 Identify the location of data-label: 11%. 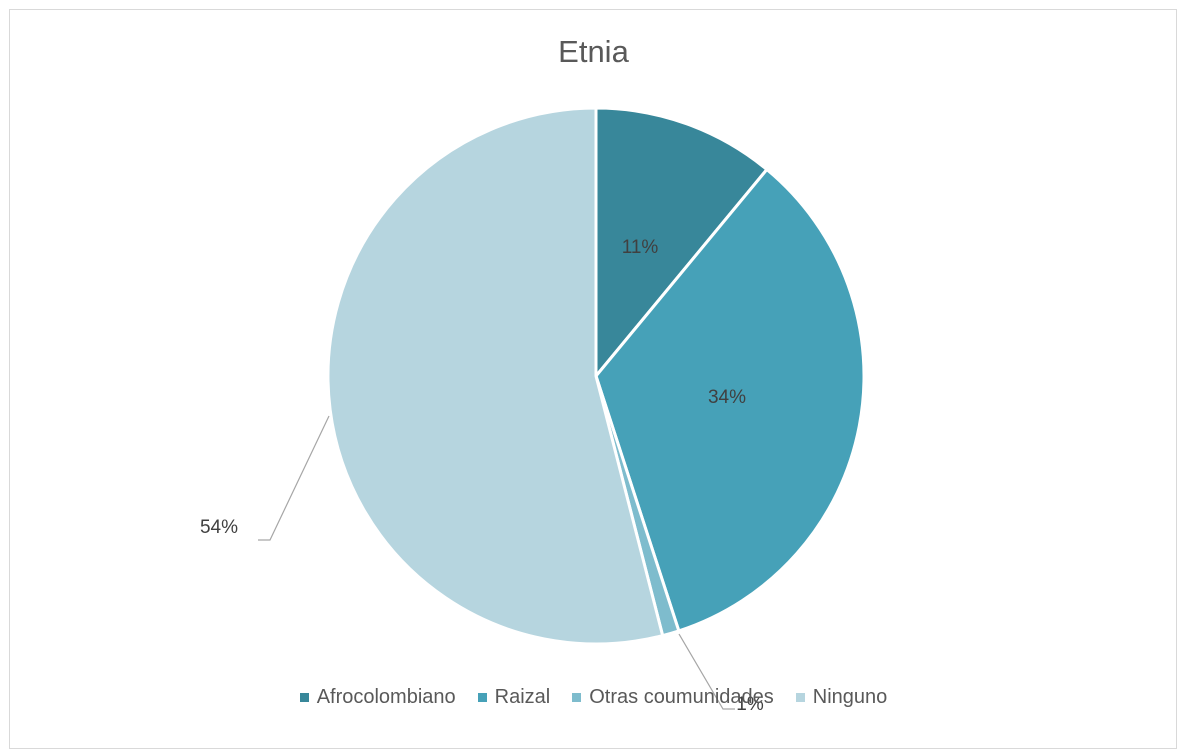
(640, 247).